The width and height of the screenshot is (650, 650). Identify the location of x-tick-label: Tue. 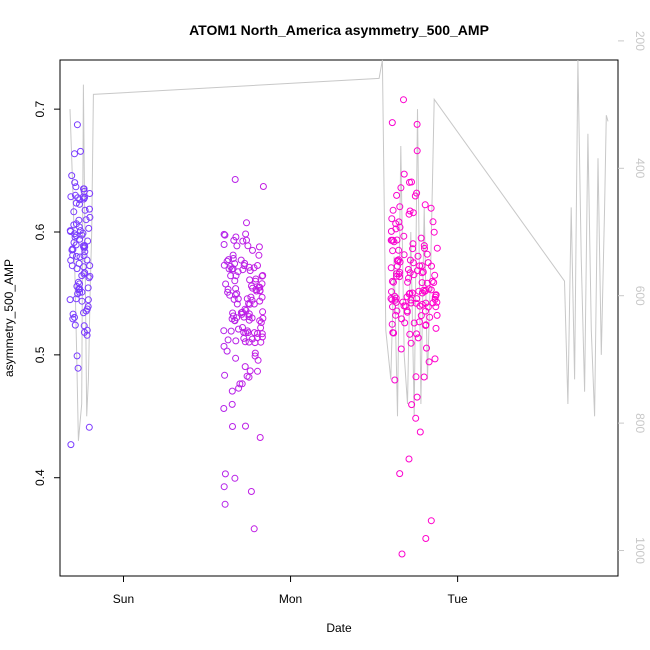
(457, 599).